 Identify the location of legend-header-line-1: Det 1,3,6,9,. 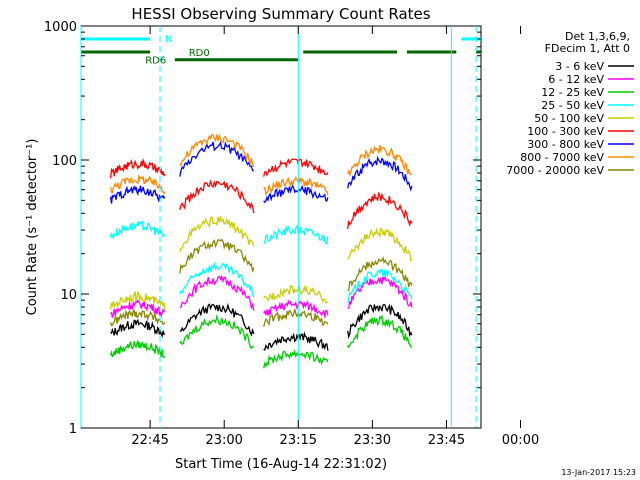
(597, 36).